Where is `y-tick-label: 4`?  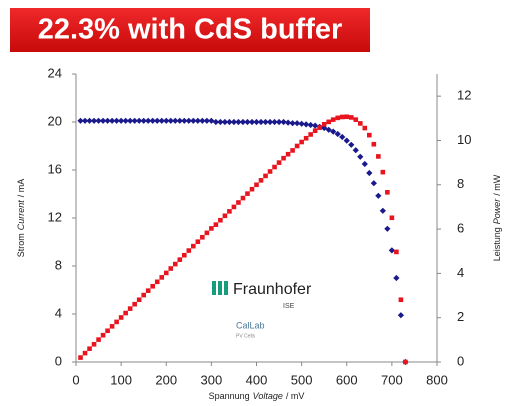 y-tick-label: 4 is located at coordinates (58, 312).